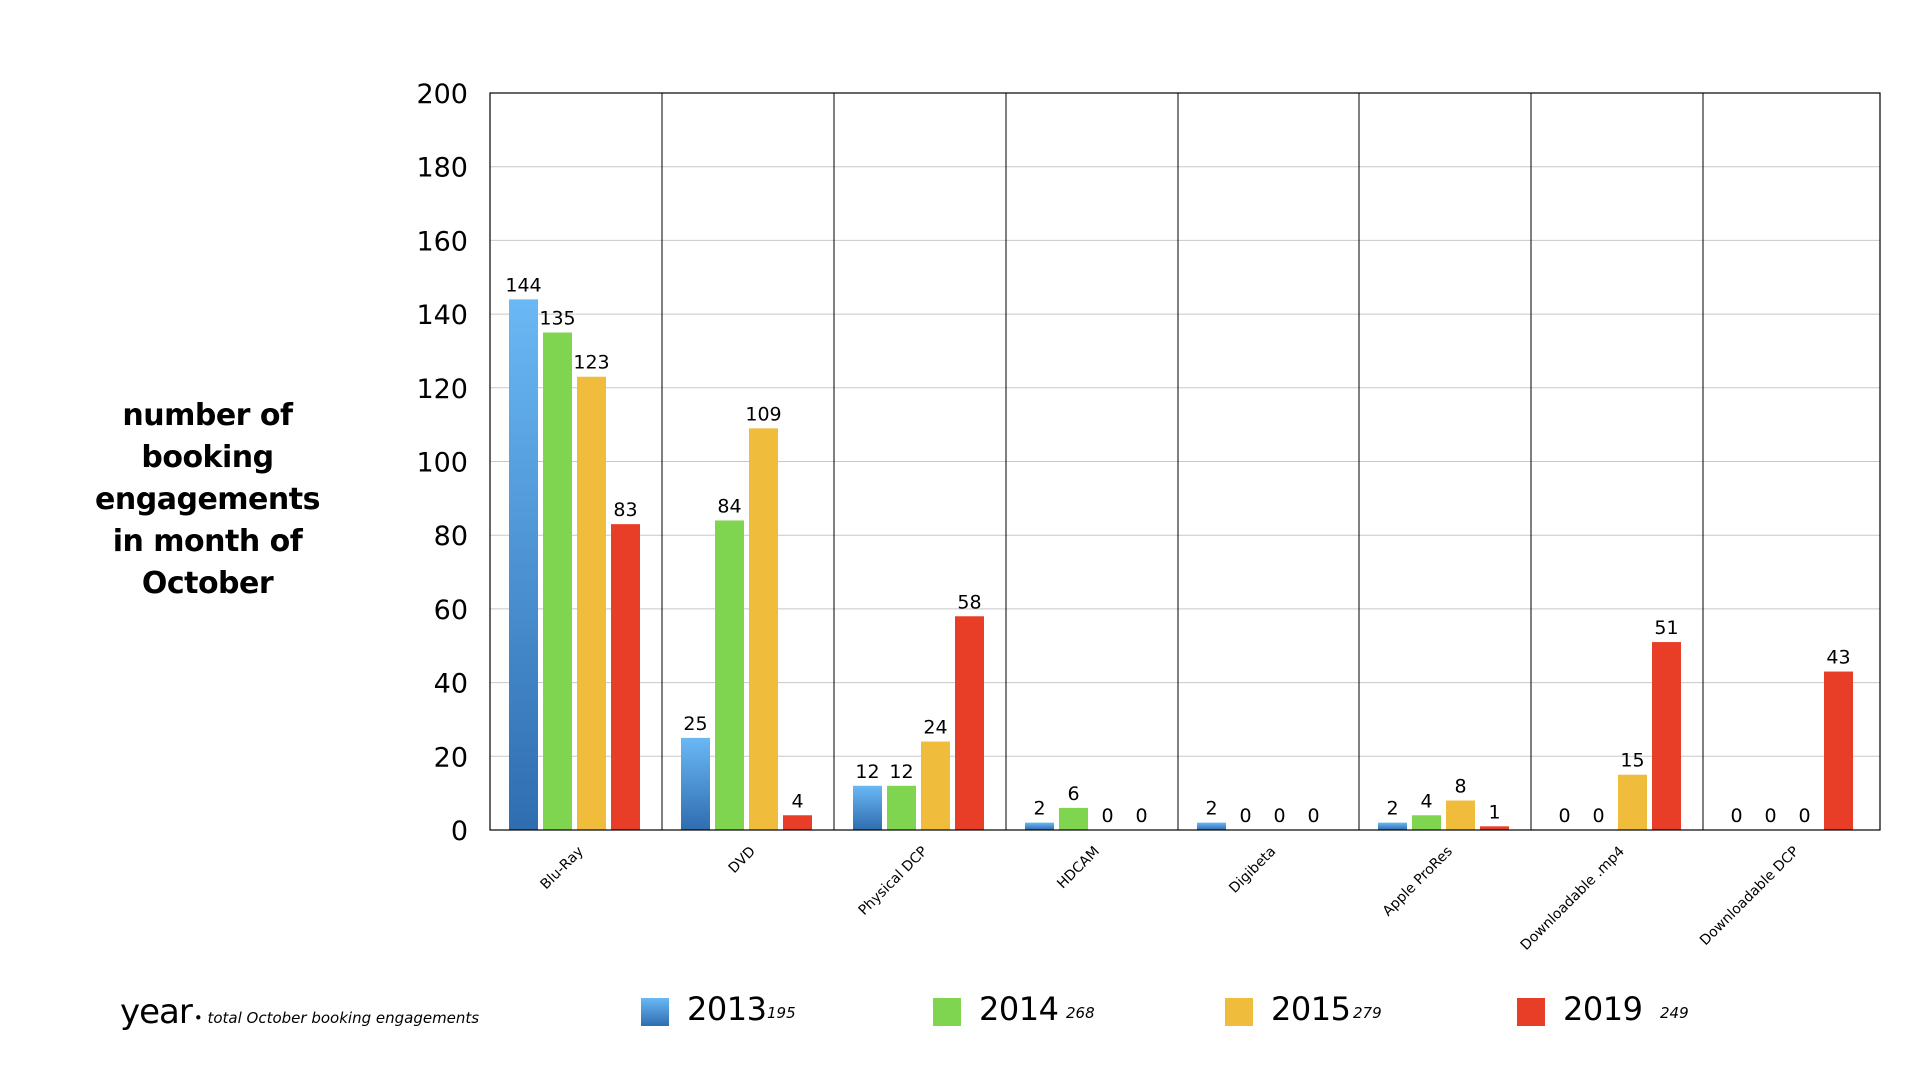 This screenshot has width=1920, height=1080. I want to click on legend-caption-description: • total October booking engagements, so click(336, 1018).